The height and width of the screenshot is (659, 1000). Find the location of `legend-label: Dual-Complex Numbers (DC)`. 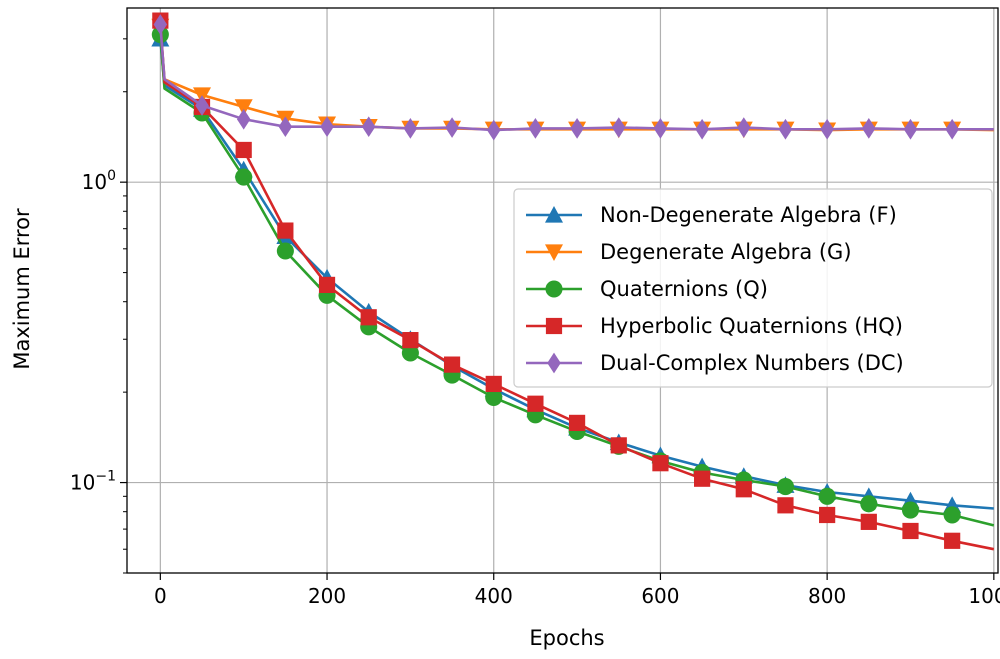

legend-label: Dual-Complex Numbers (DC) is located at coordinates (752, 363).